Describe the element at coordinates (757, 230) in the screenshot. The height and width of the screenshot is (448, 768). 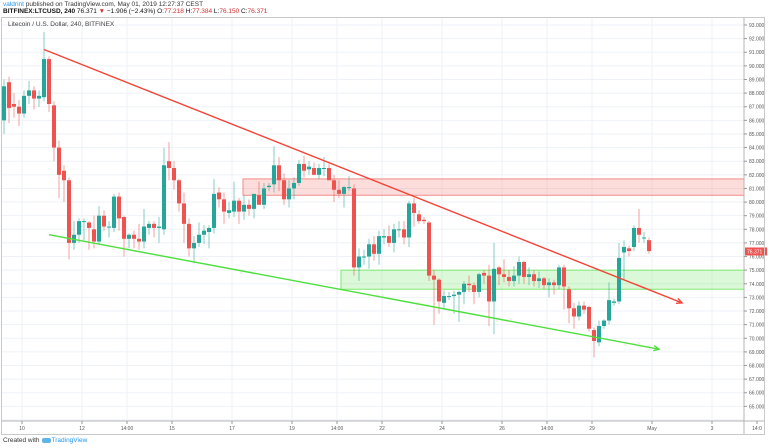
I see `price-tick-label: 78.000` at that location.